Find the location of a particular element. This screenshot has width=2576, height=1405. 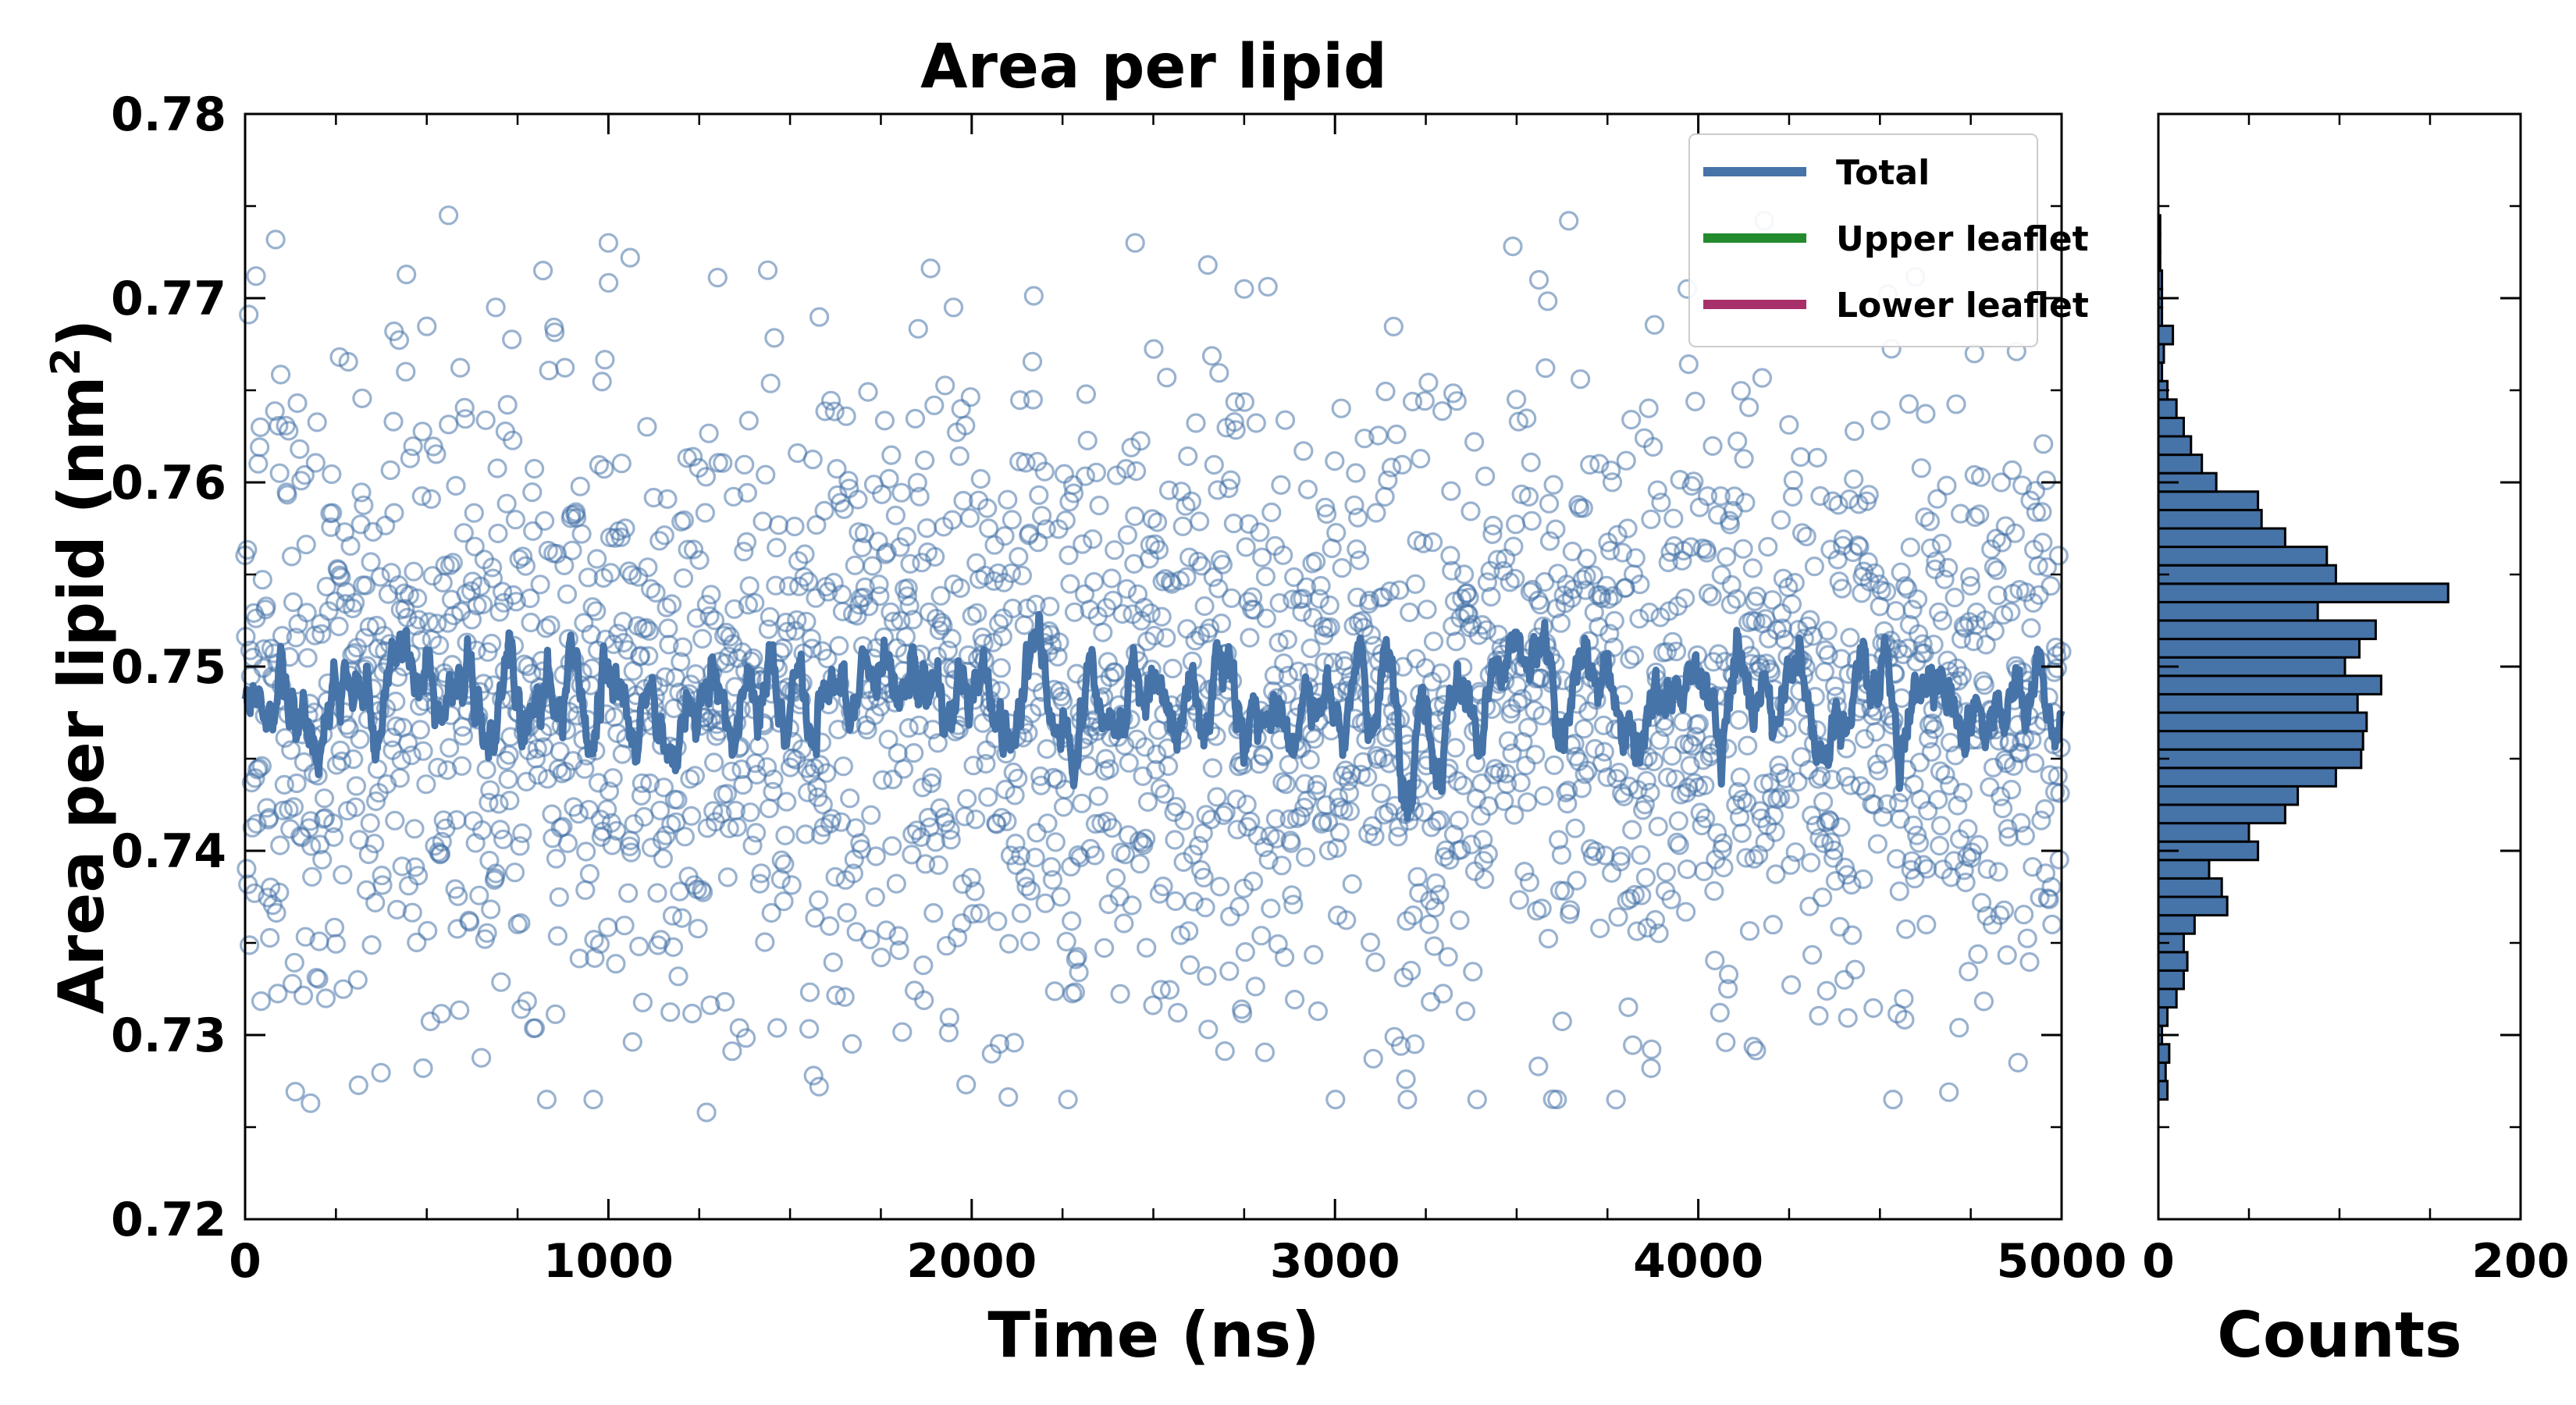

y-tick-label: 0.72 is located at coordinates (168, 1220).